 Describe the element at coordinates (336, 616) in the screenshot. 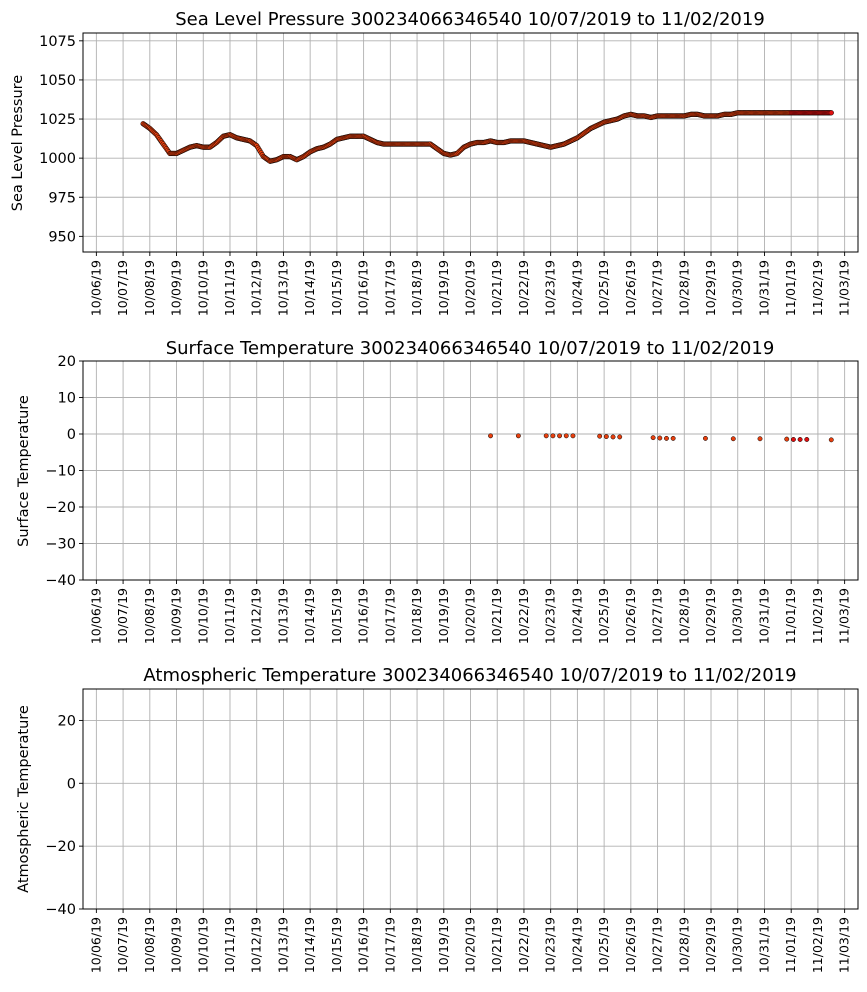

I see `x-tick-label: 10/15/19` at that location.